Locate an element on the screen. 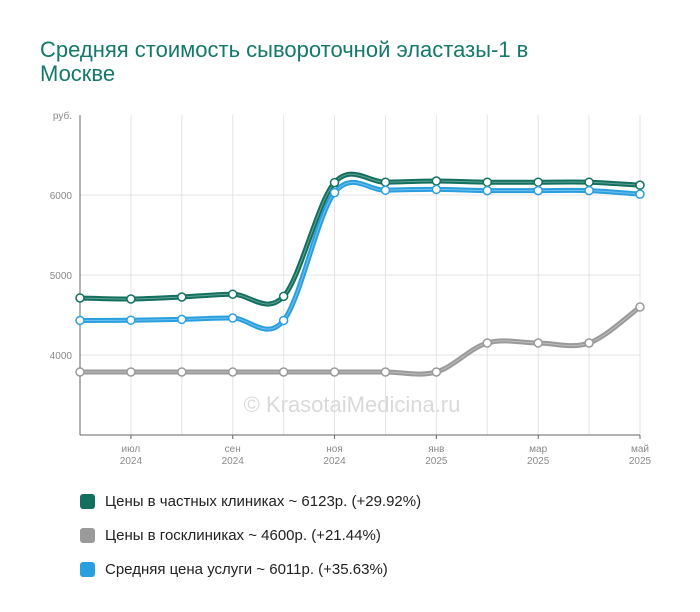  watermark-text: © KrasotaiMedicina.ru is located at coordinates (352, 404).